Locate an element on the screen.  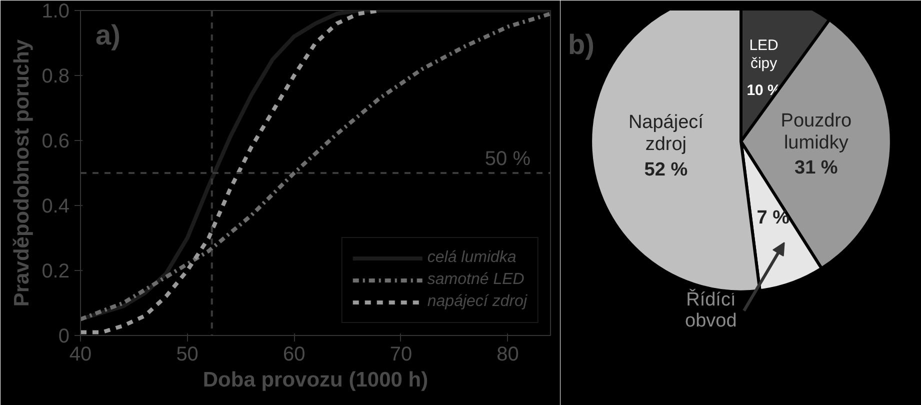
y-tick-label: 1.0 is located at coordinates (56, 11).